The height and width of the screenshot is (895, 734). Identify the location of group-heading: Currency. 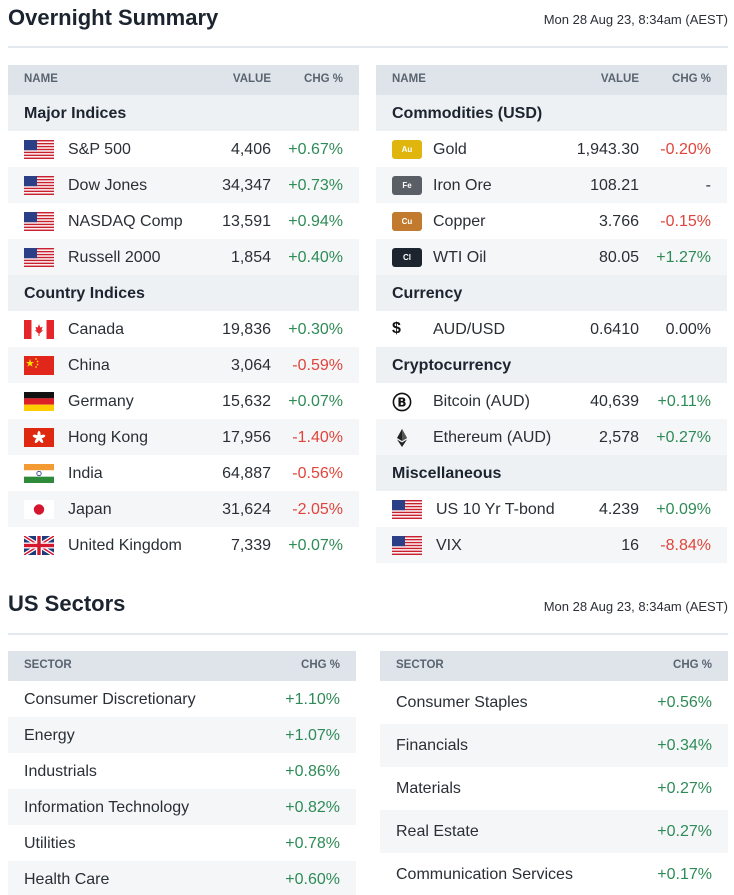
(551, 293).